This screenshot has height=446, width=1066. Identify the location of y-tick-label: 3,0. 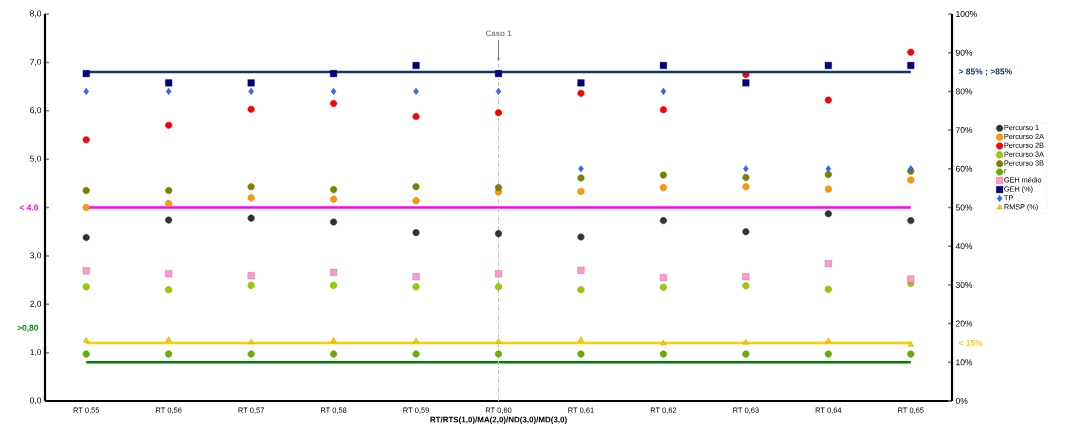
(36, 256).